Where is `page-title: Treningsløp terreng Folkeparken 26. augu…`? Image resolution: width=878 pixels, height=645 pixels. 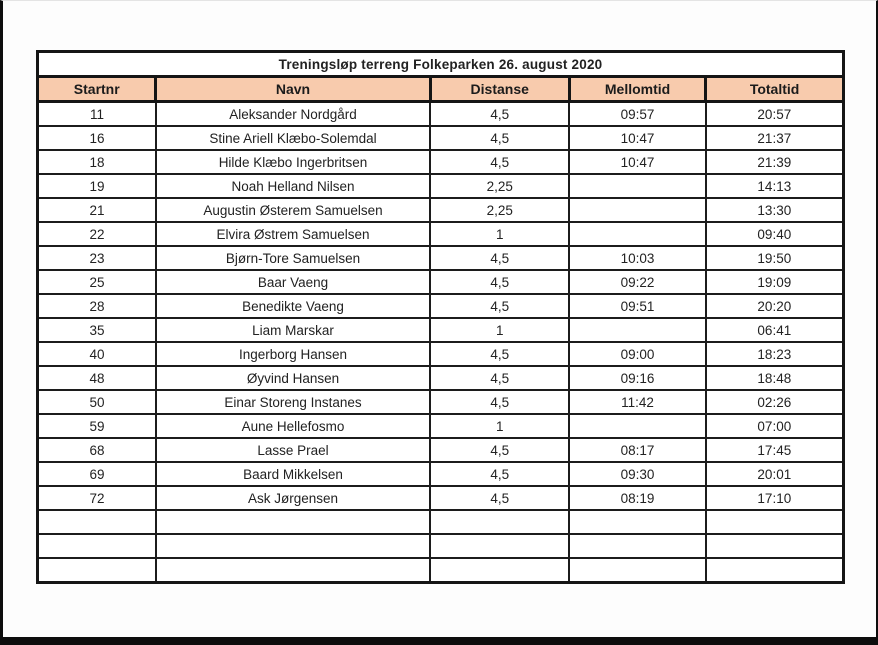 page-title: Treningsløp terreng Folkeparken 26. augu… is located at coordinates (440, 64).